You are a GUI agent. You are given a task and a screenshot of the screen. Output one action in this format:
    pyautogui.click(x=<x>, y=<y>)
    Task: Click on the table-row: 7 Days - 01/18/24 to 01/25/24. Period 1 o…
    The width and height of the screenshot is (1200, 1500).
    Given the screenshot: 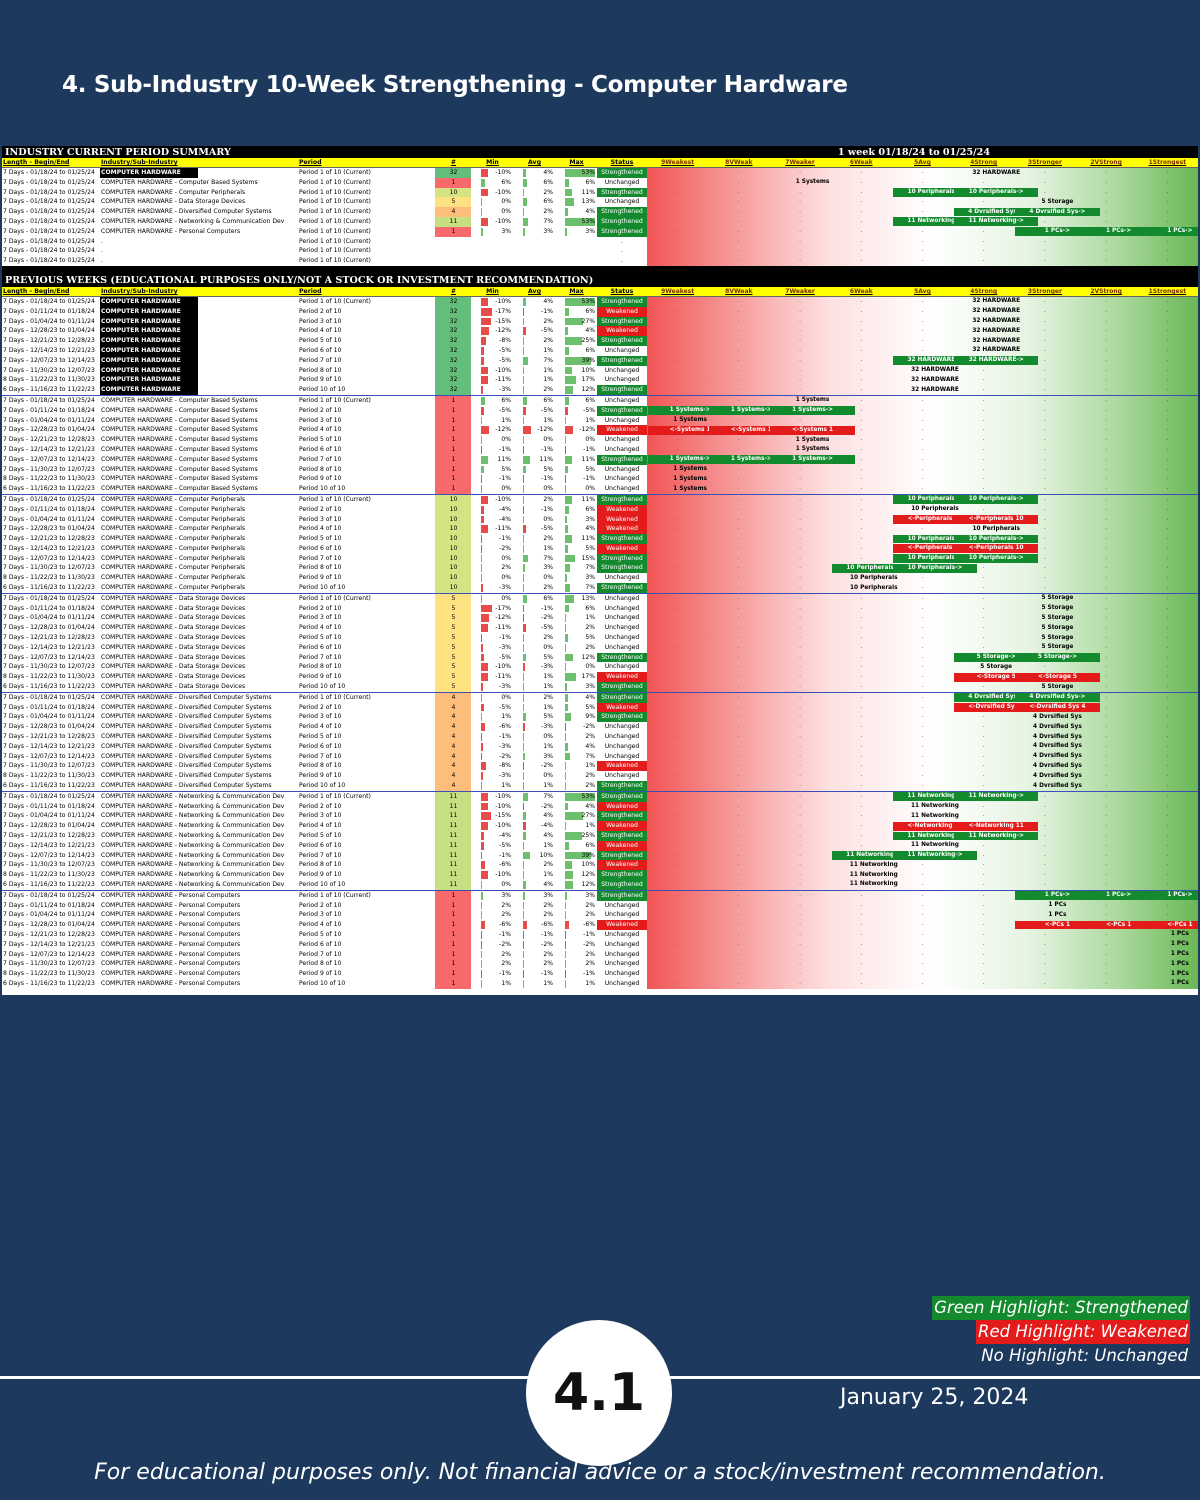 What is the action you would take?
    pyautogui.click(x=600, y=241)
    